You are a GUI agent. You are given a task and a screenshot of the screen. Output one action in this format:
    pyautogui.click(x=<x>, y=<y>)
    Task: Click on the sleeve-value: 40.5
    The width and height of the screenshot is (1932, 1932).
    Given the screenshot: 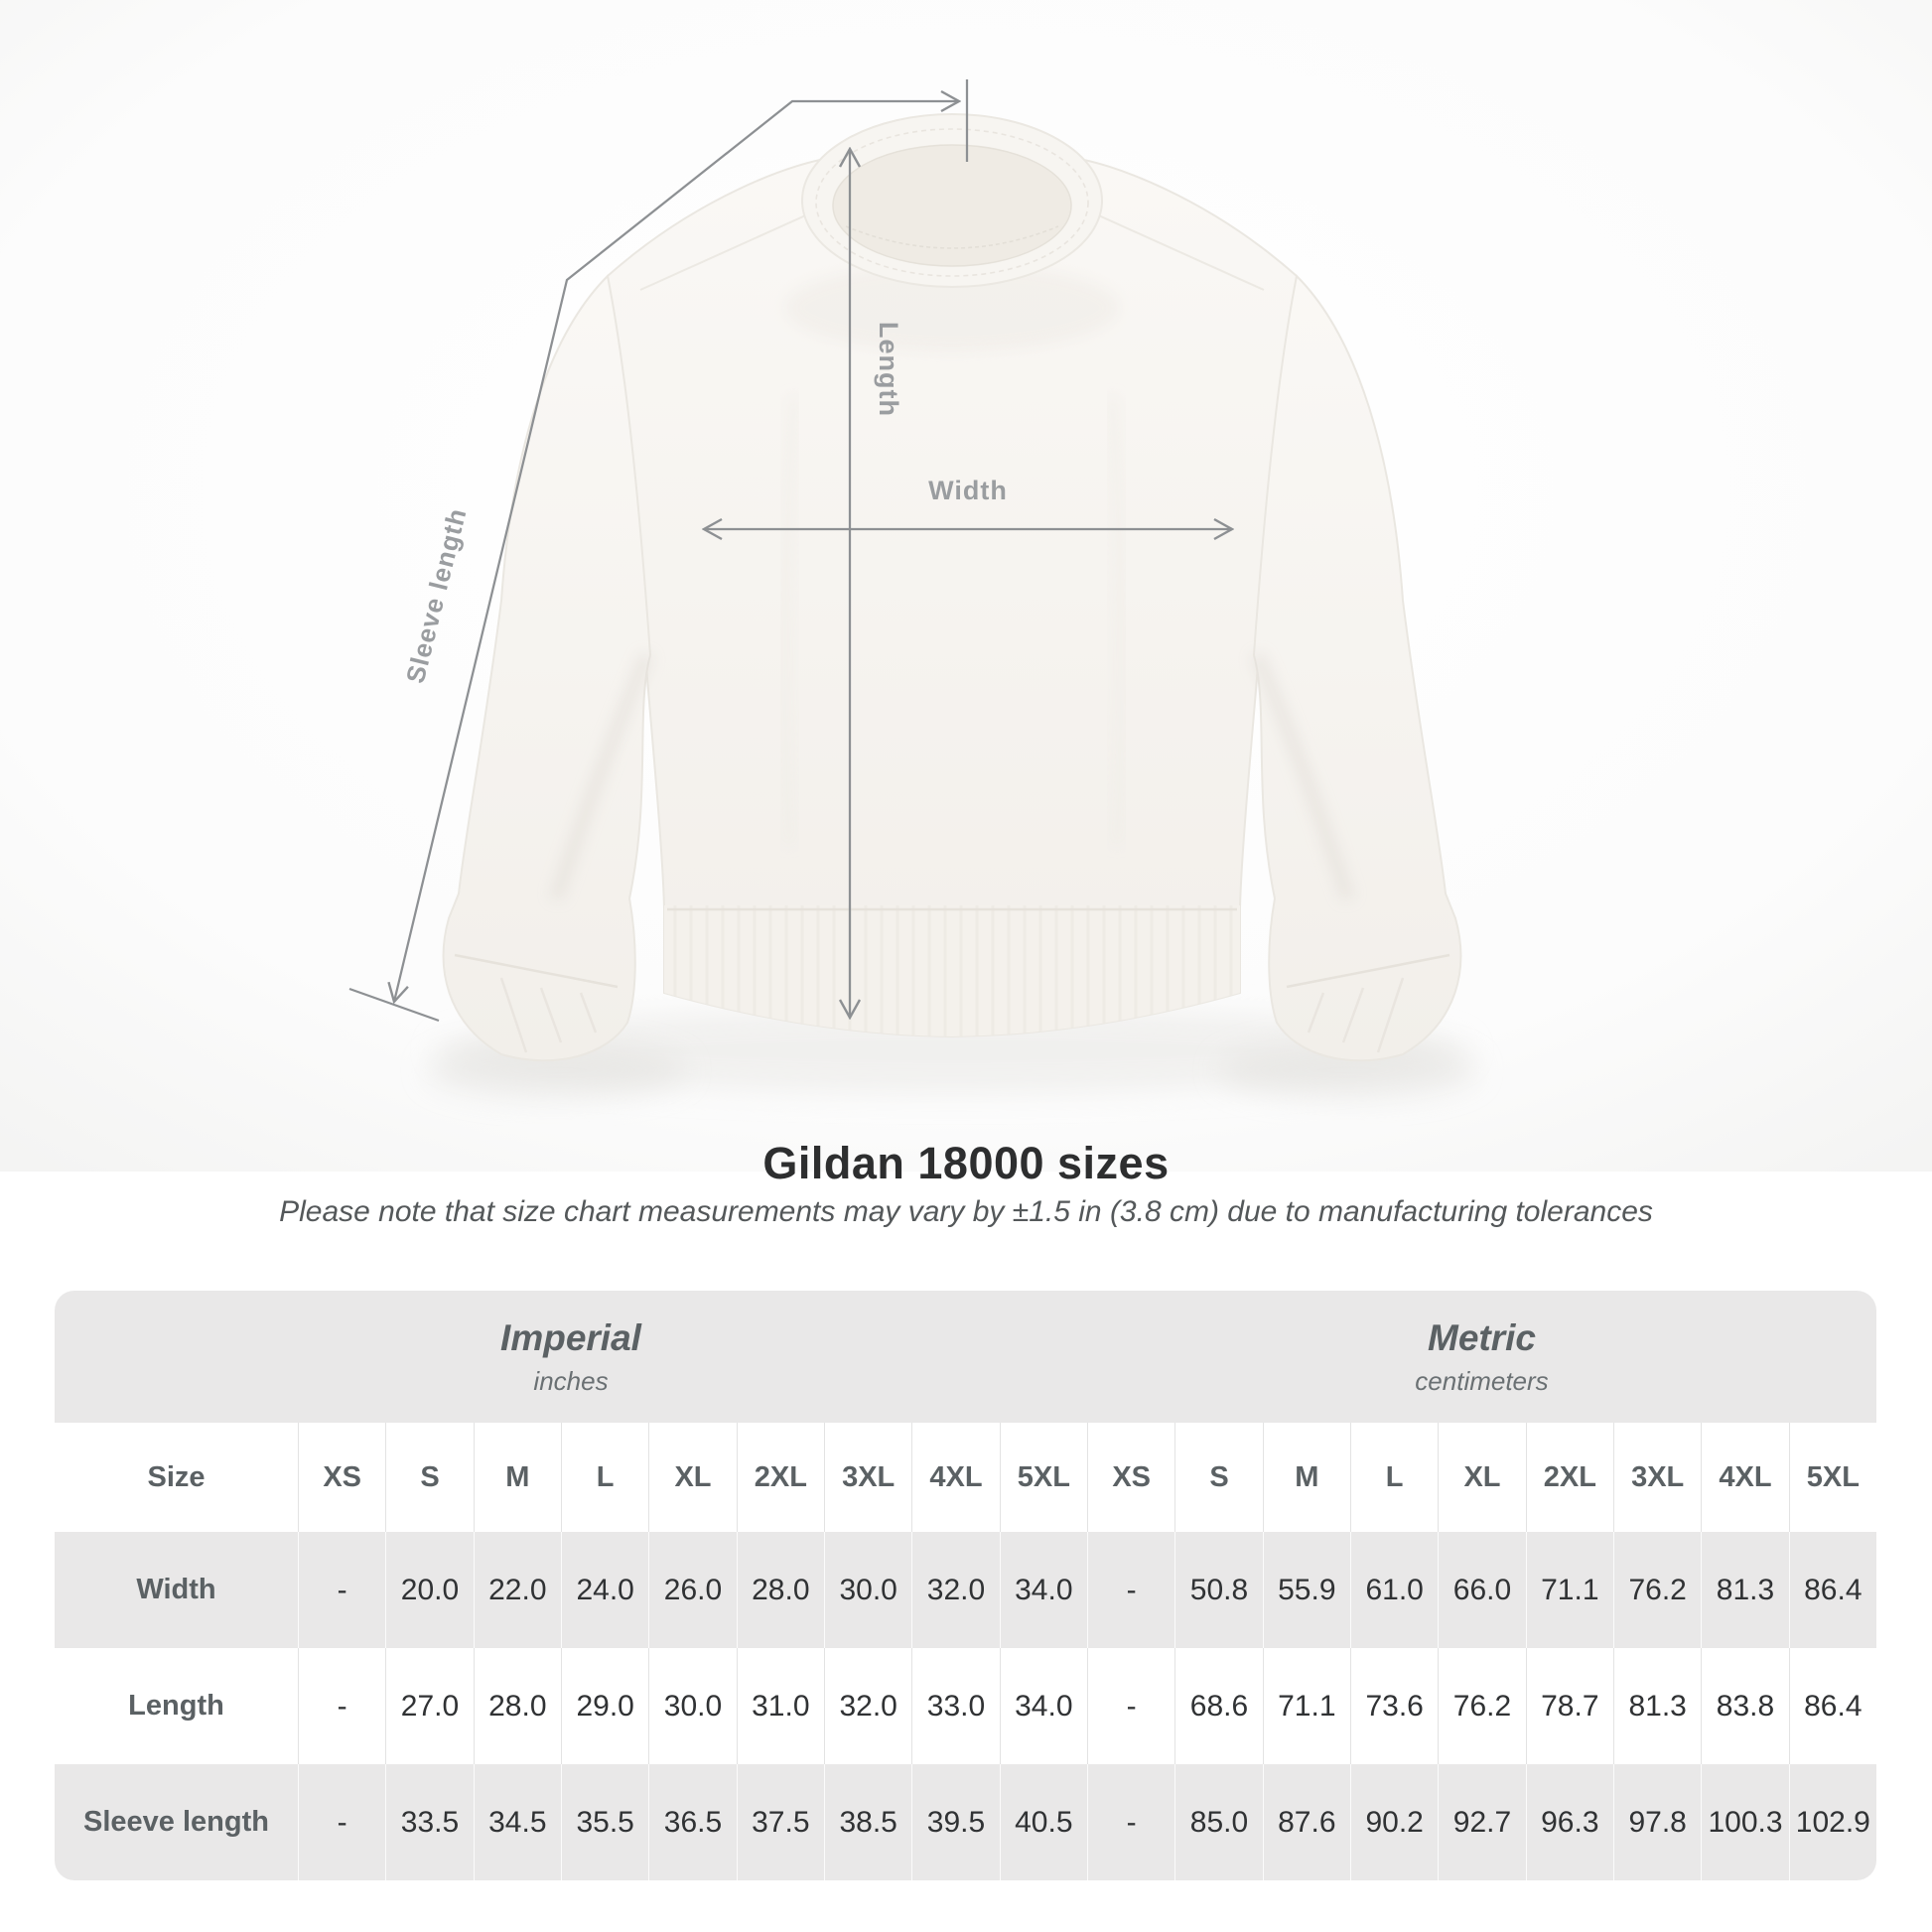 What is the action you would take?
    pyautogui.click(x=1043, y=1822)
    